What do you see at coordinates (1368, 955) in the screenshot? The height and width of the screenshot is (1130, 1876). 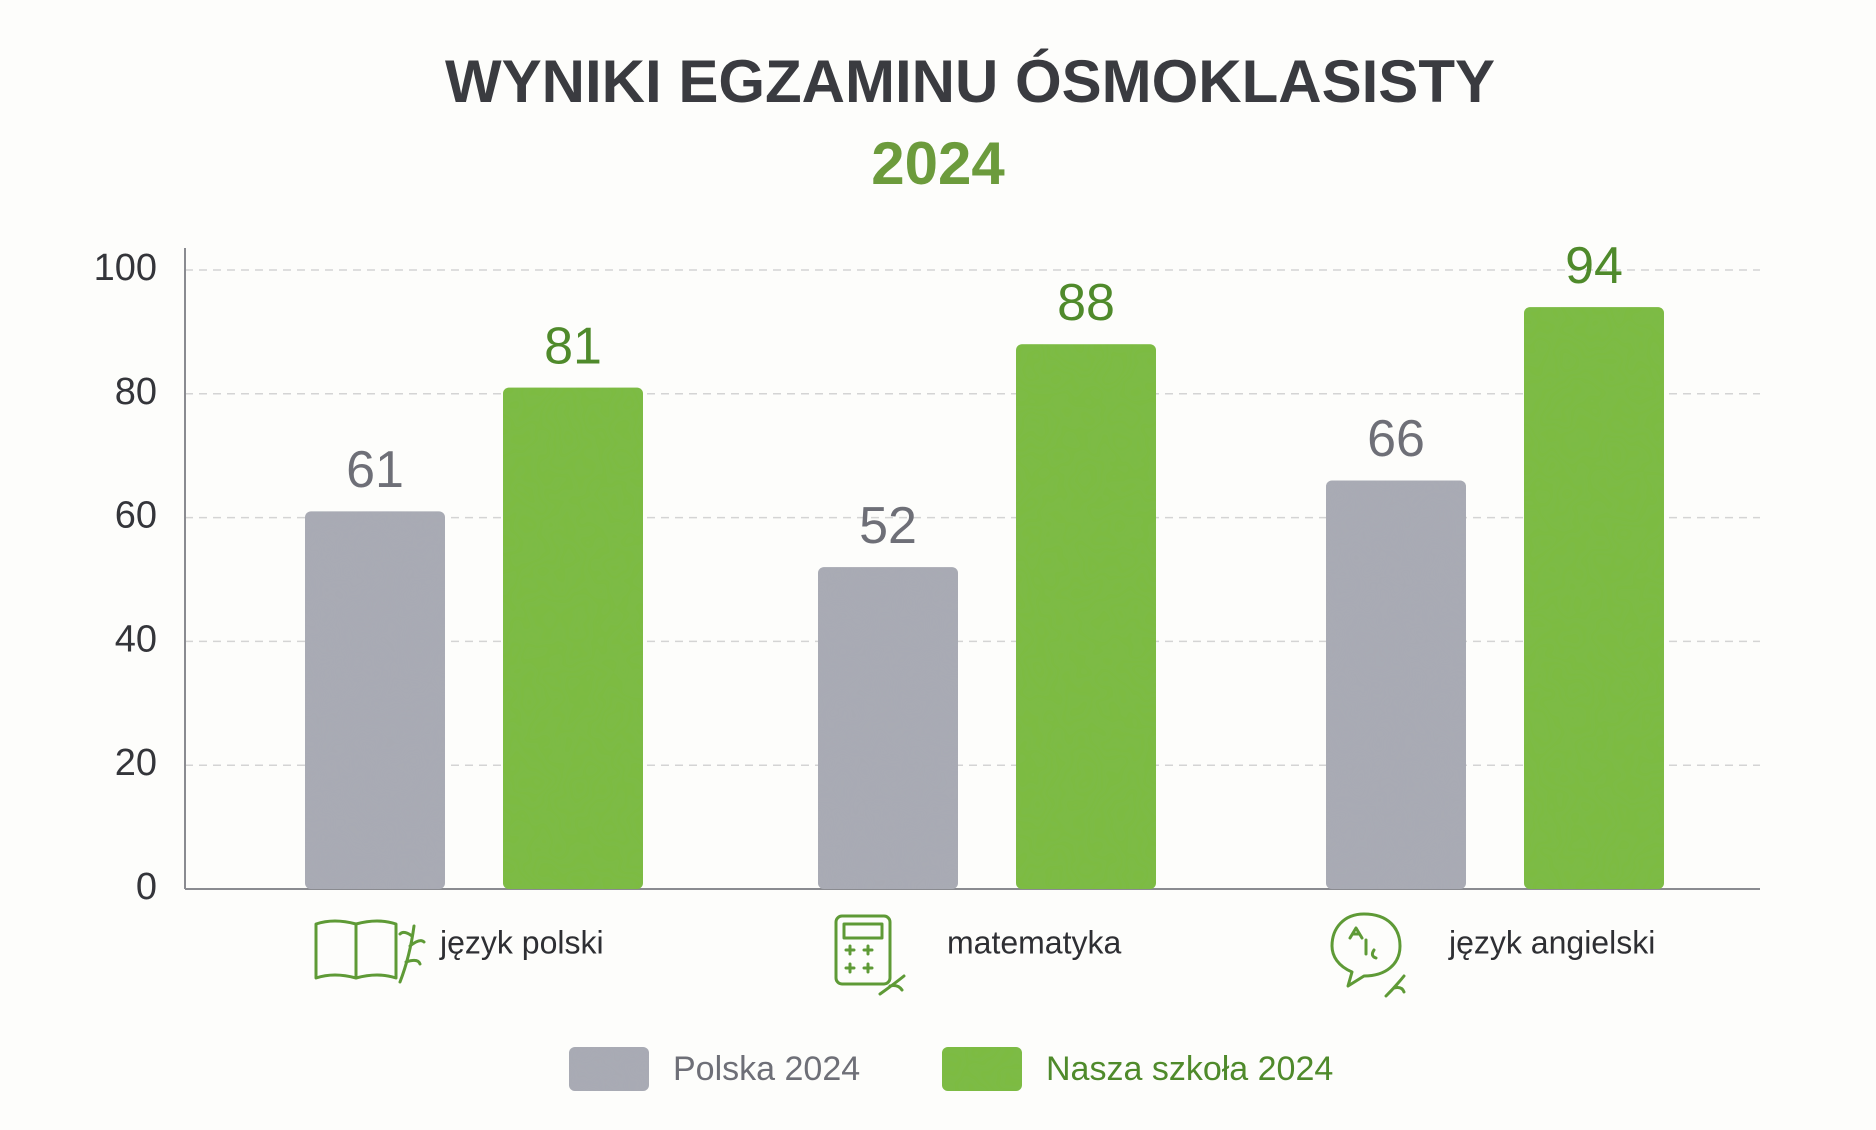 I see `icon-speech-bubble` at bounding box center [1368, 955].